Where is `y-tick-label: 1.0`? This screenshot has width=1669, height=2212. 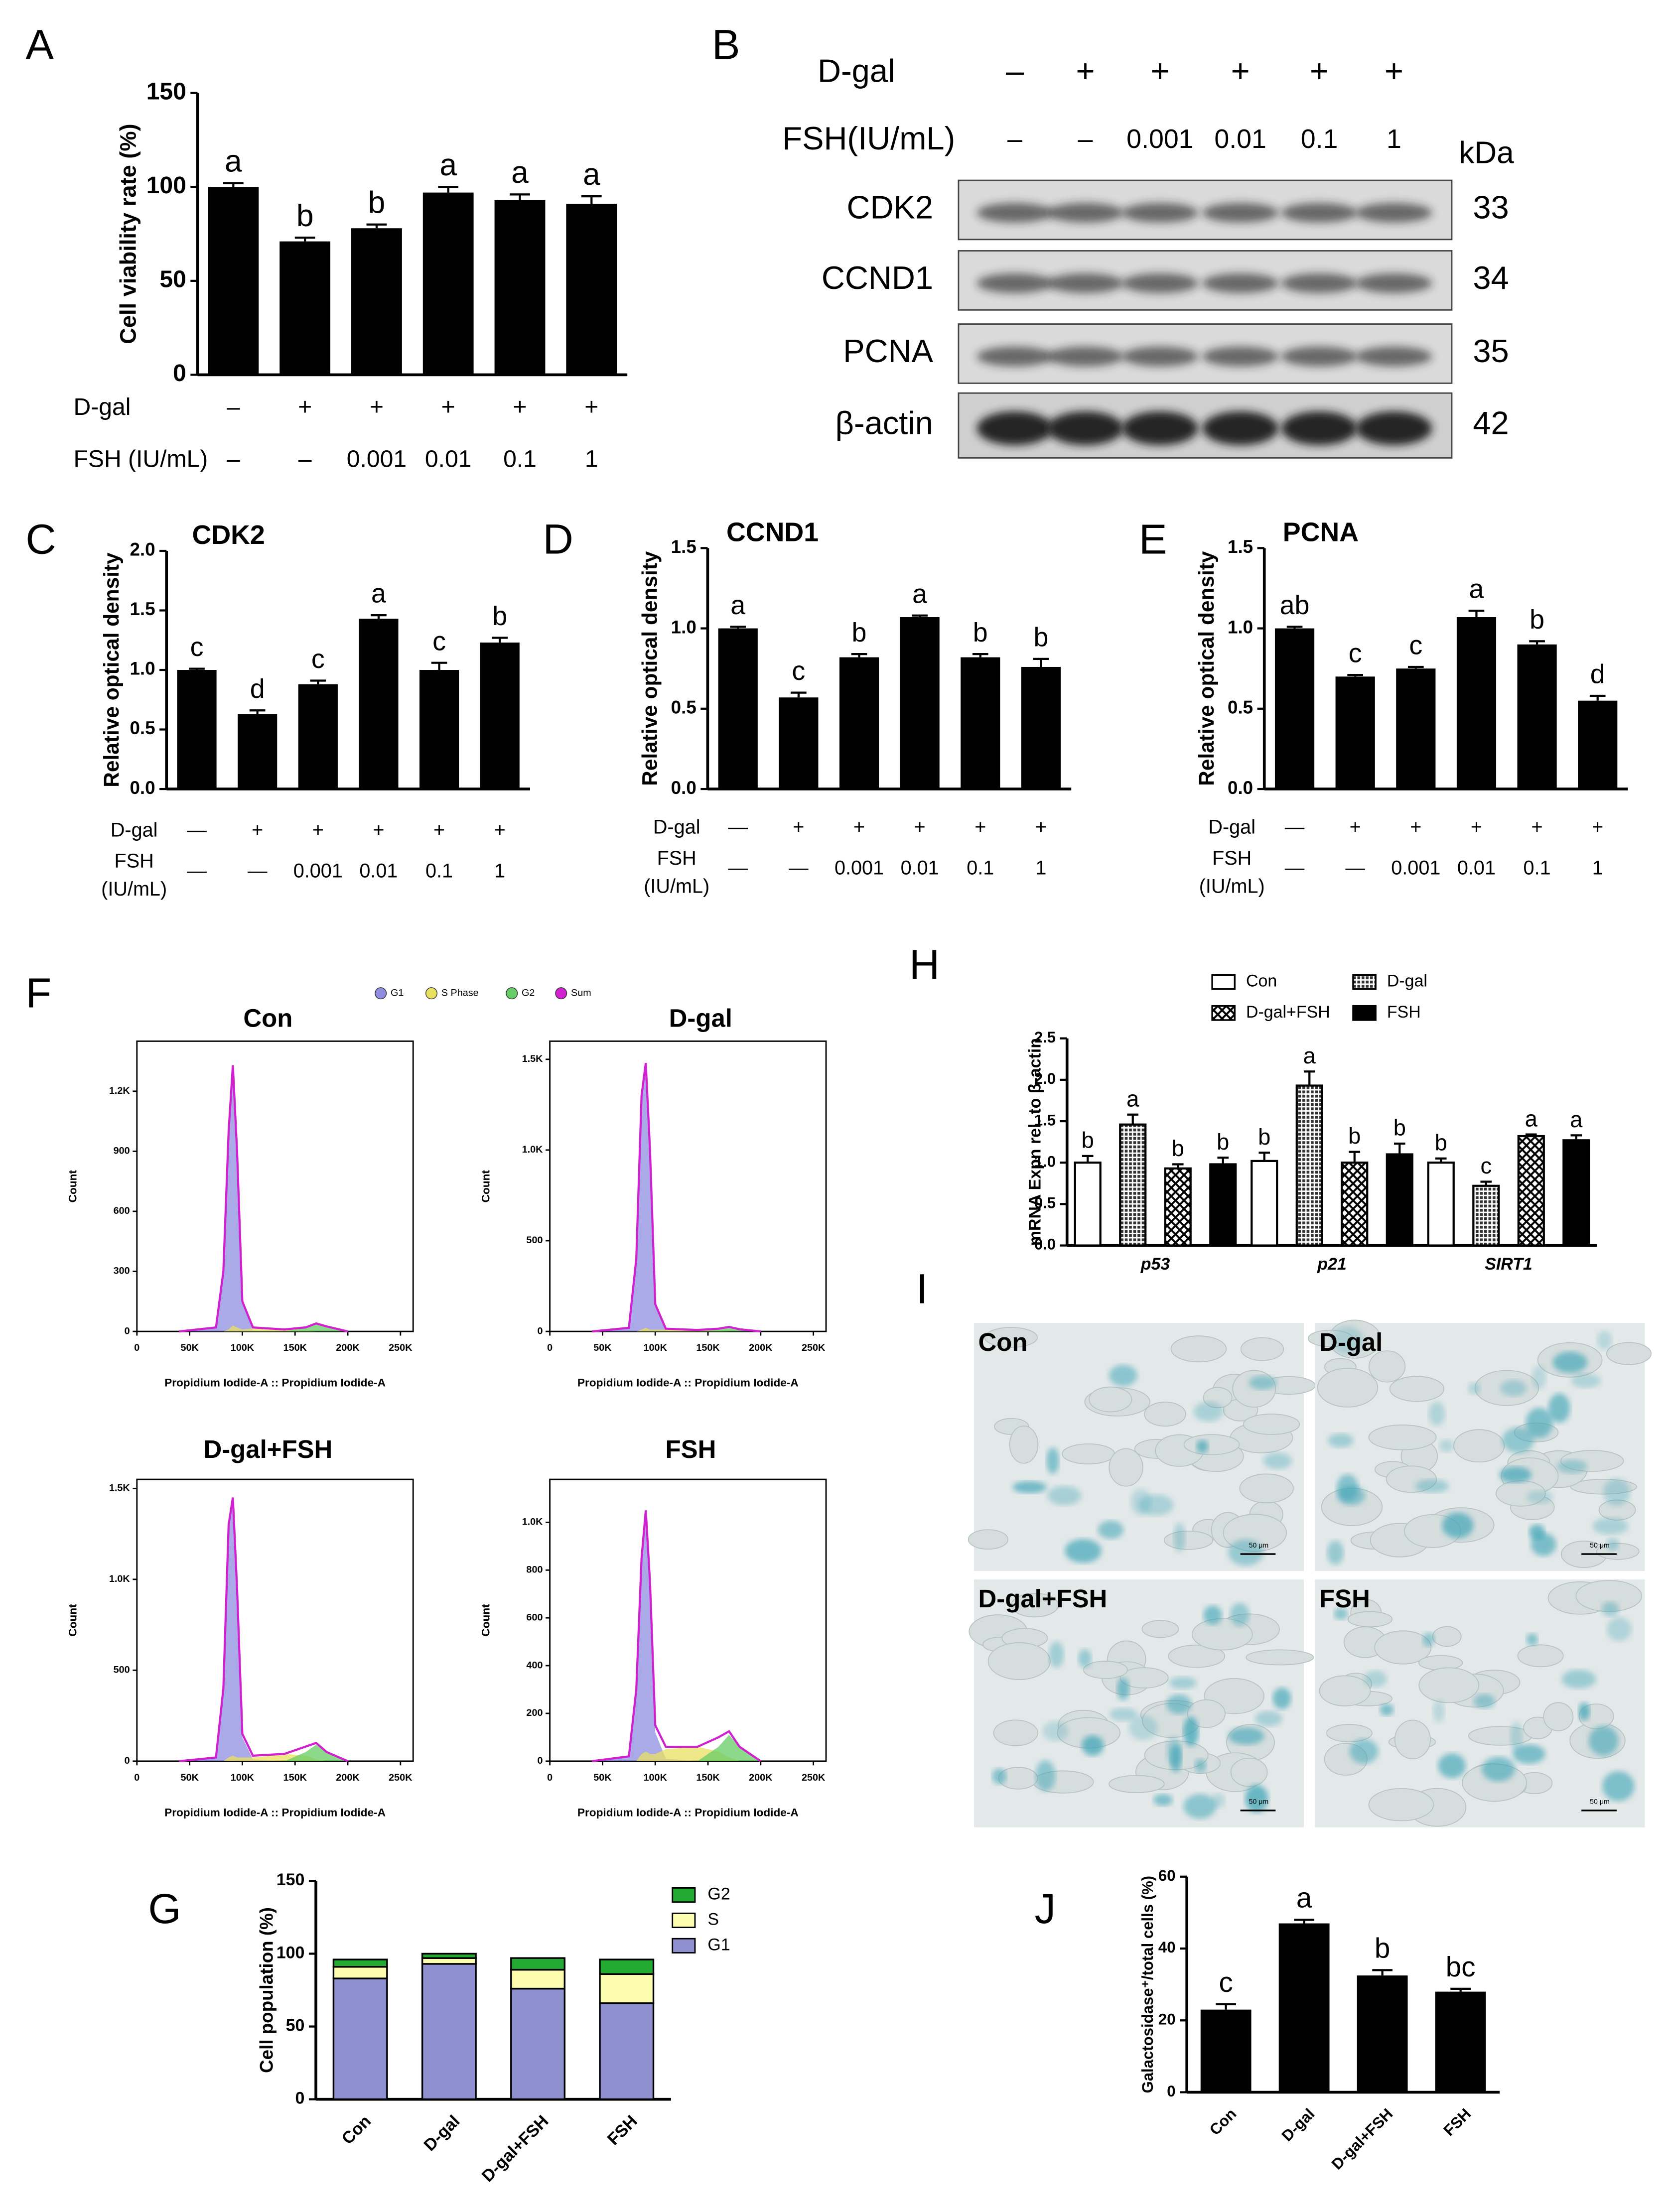
y-tick-label: 1.0 is located at coordinates (1240, 627).